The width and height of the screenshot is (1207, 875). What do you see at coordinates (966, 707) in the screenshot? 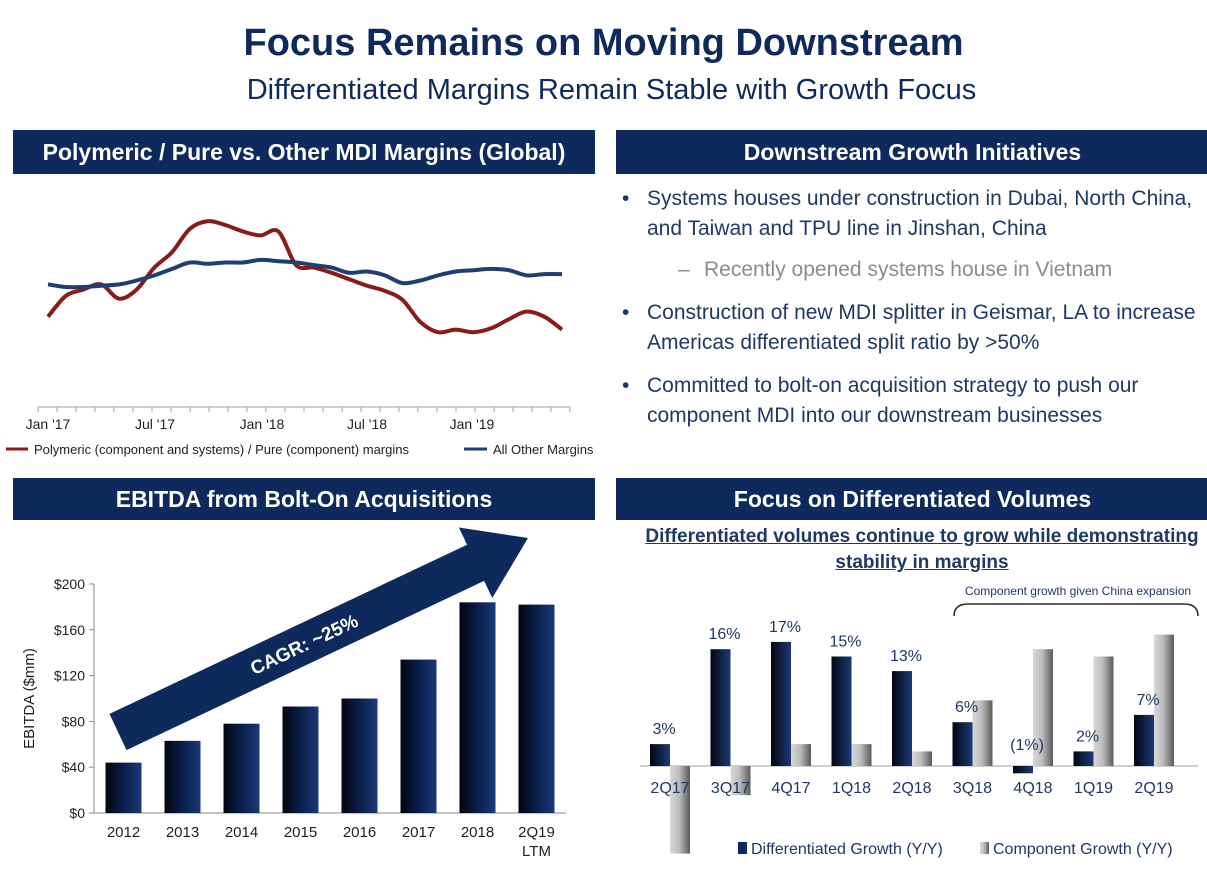
I see `data-label: 6%` at bounding box center [966, 707].